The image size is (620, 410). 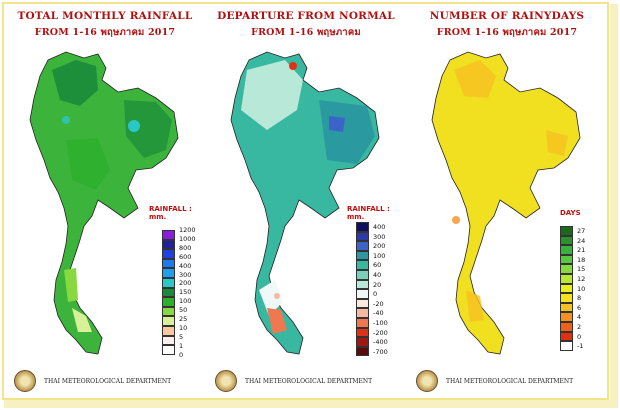 What do you see at coordinates (475, 79) in the screenshot?
I see `region-orange-north` at bounding box center [475, 79].